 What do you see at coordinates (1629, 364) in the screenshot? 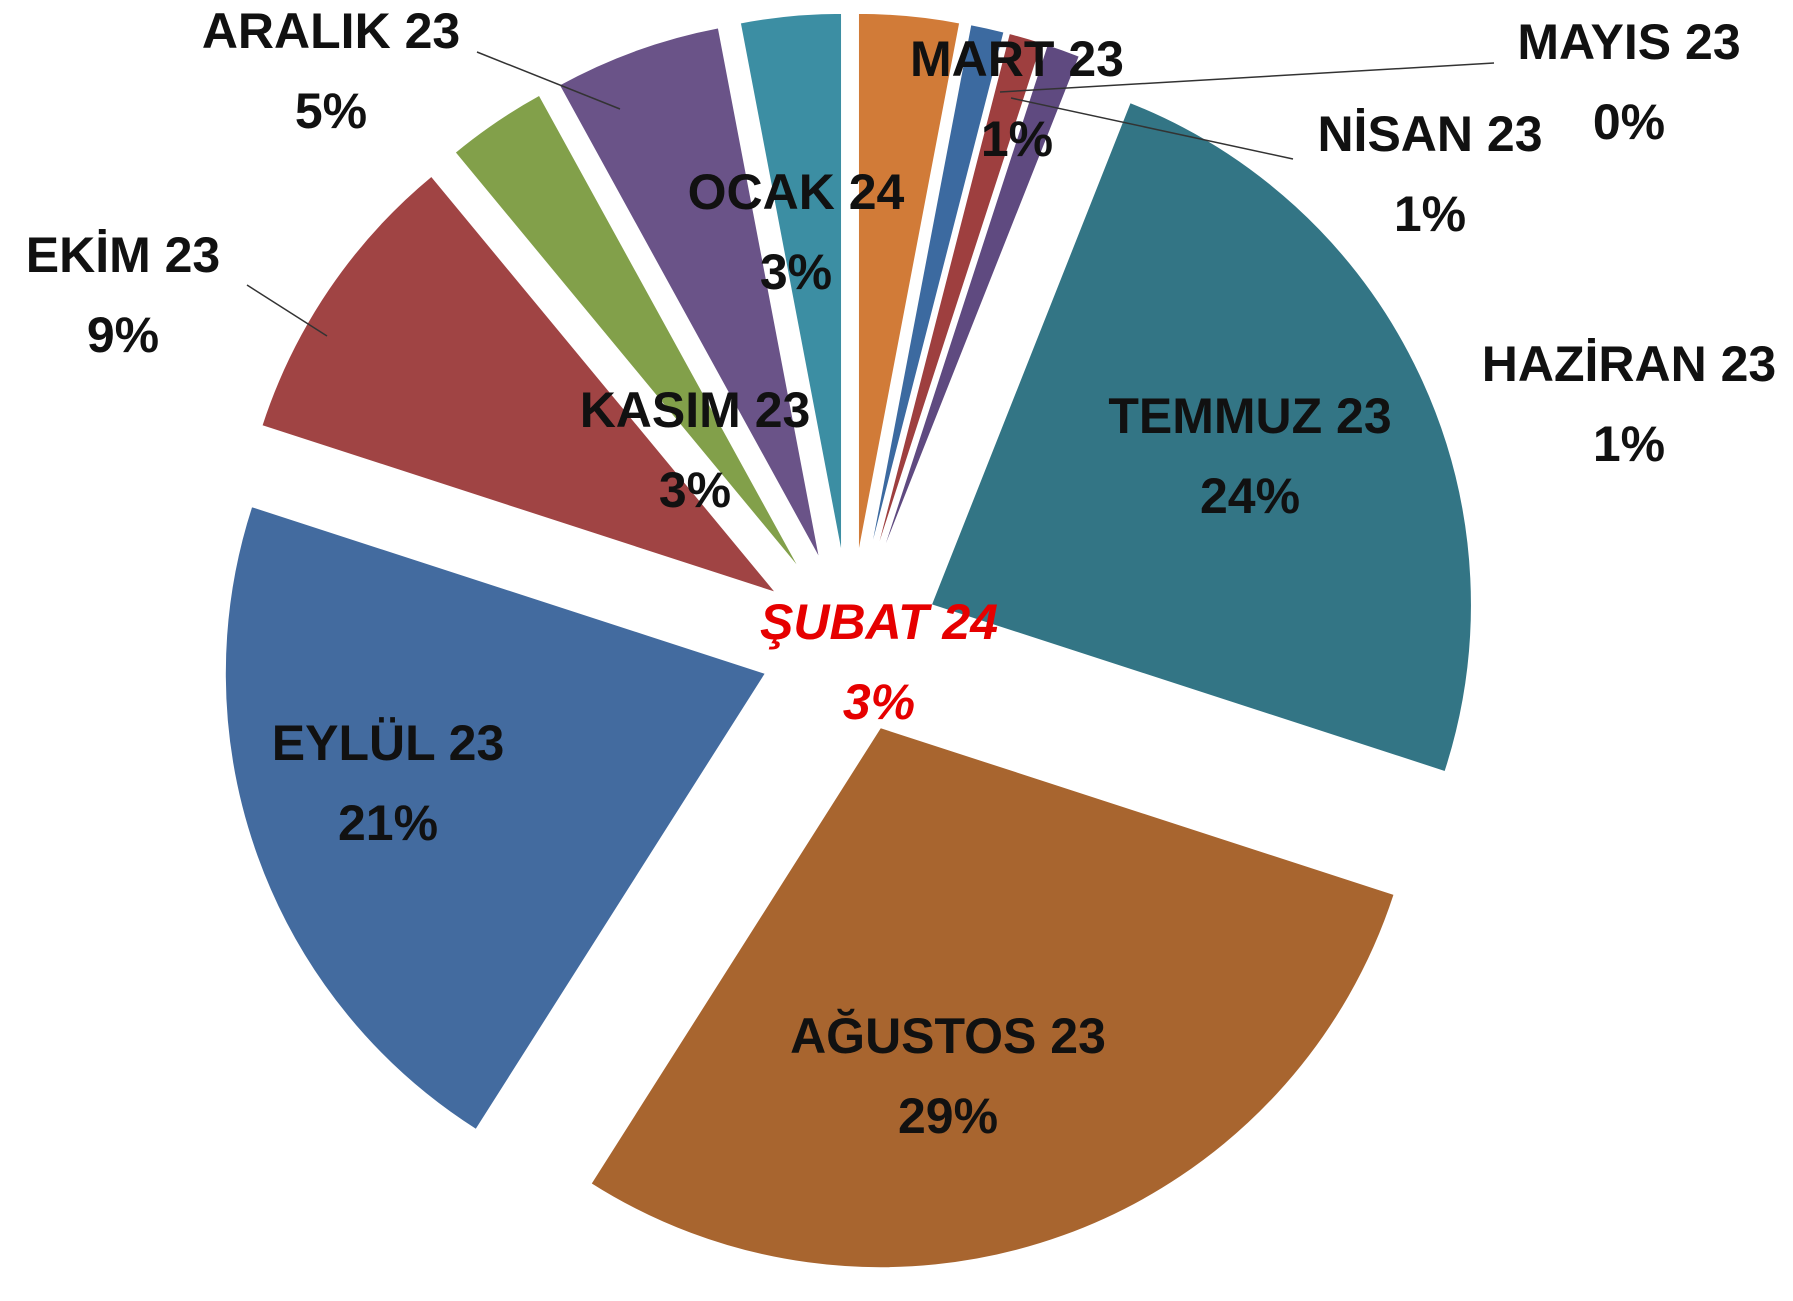
I see `slice-label: HAZİRAN 23` at bounding box center [1629, 364].